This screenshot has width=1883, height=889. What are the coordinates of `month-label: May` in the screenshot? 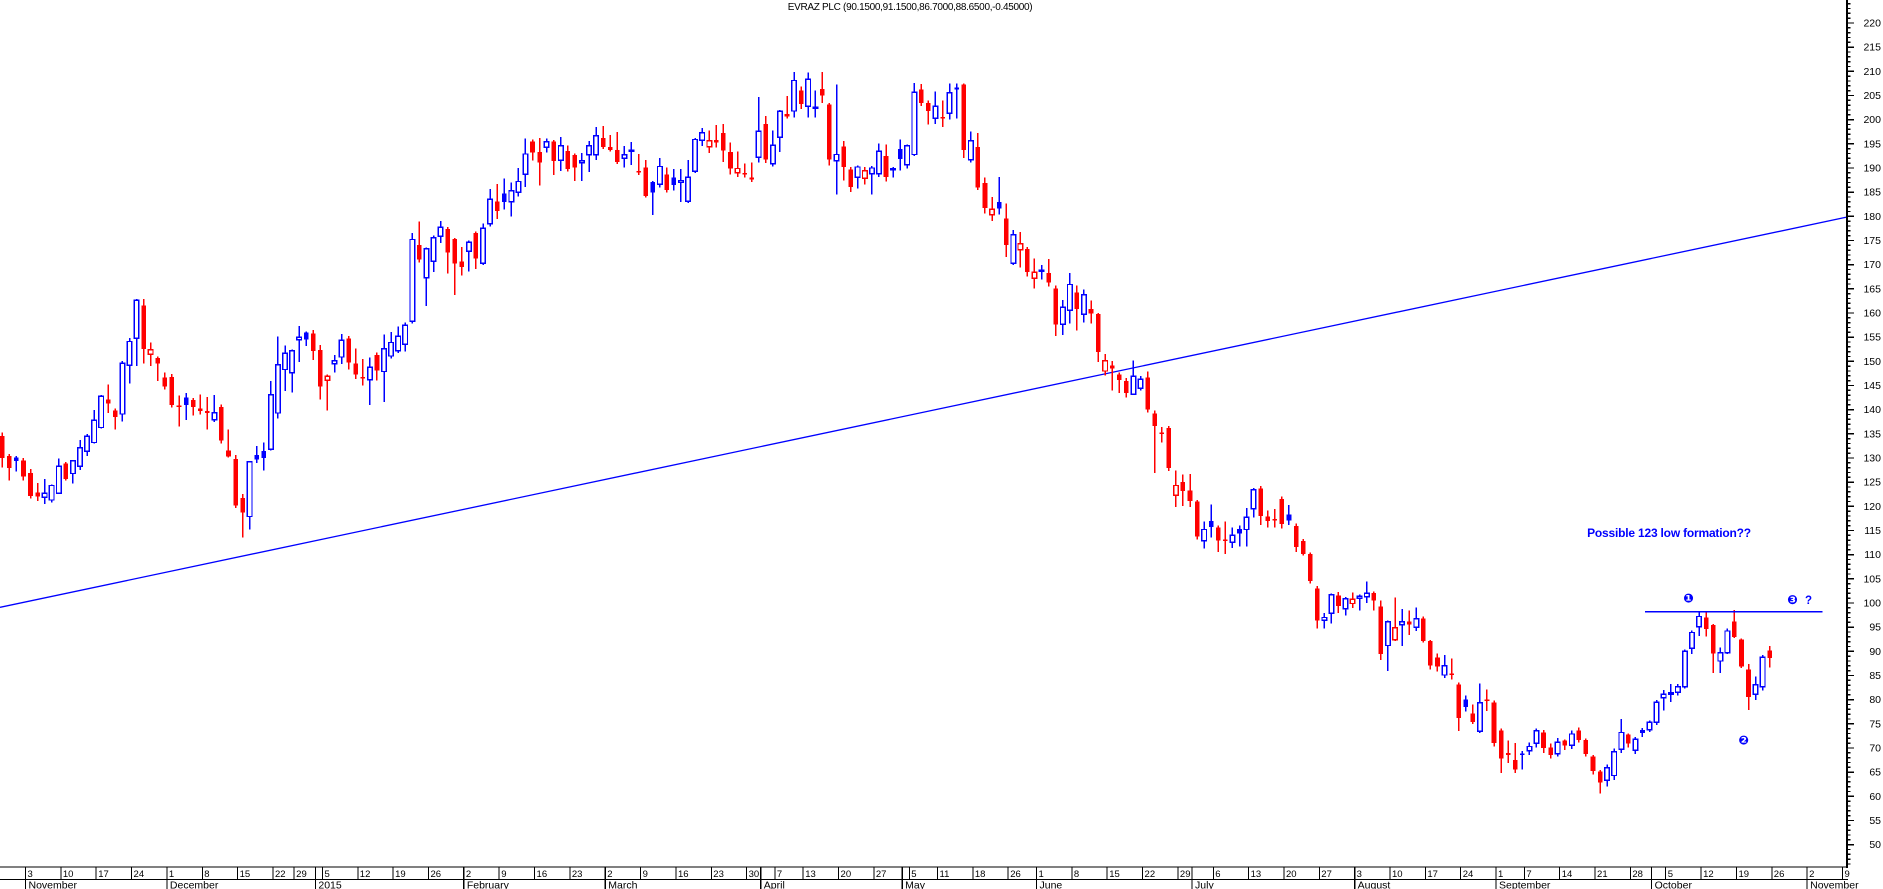 It's located at (915, 884).